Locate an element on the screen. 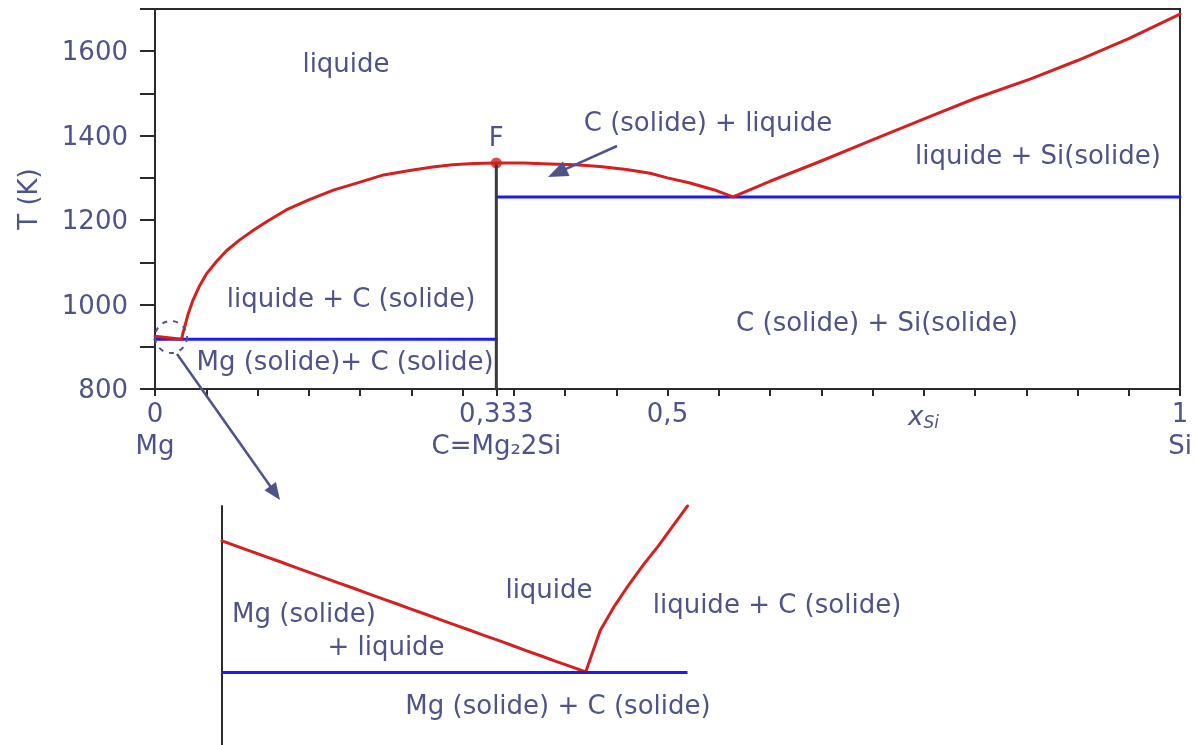 Image resolution: width=1195 pixels, height=745 pixels. annotation: + liquide is located at coordinates (386, 646).